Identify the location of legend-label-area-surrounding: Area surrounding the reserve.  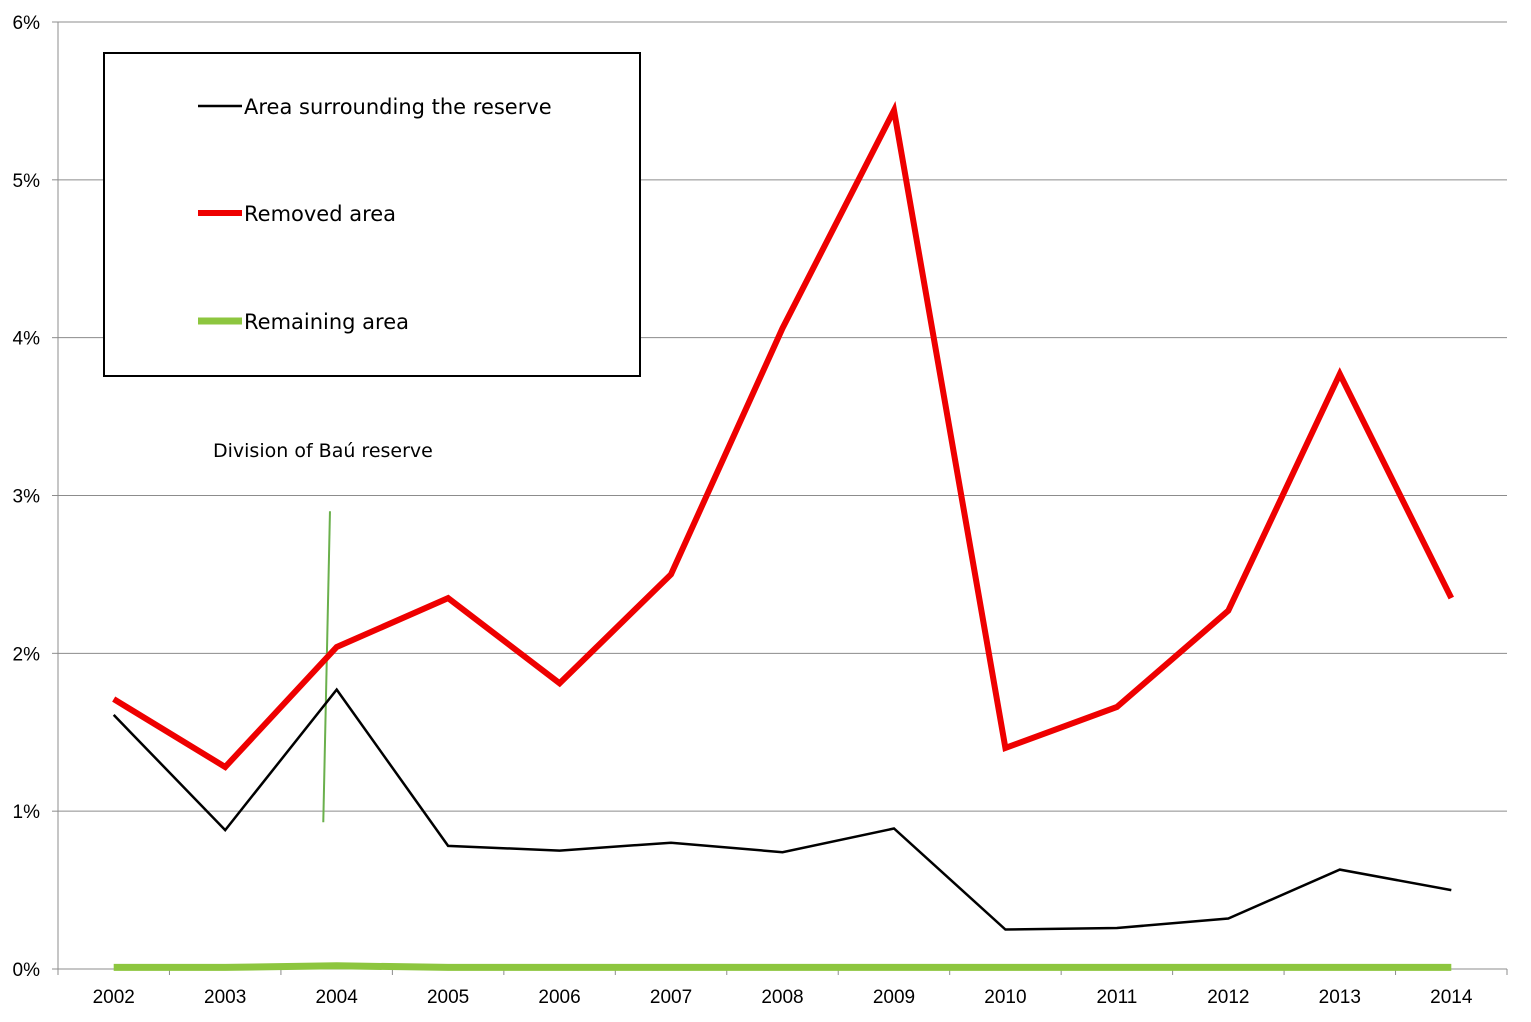
(398, 107).